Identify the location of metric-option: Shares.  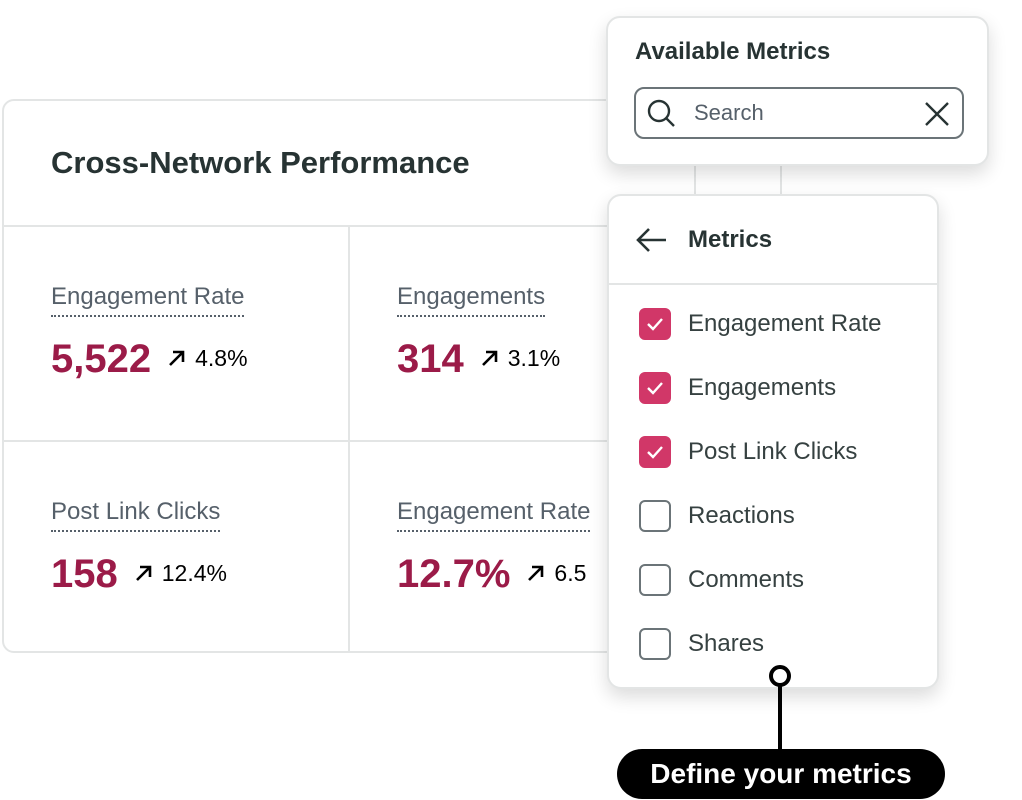
(701, 644).